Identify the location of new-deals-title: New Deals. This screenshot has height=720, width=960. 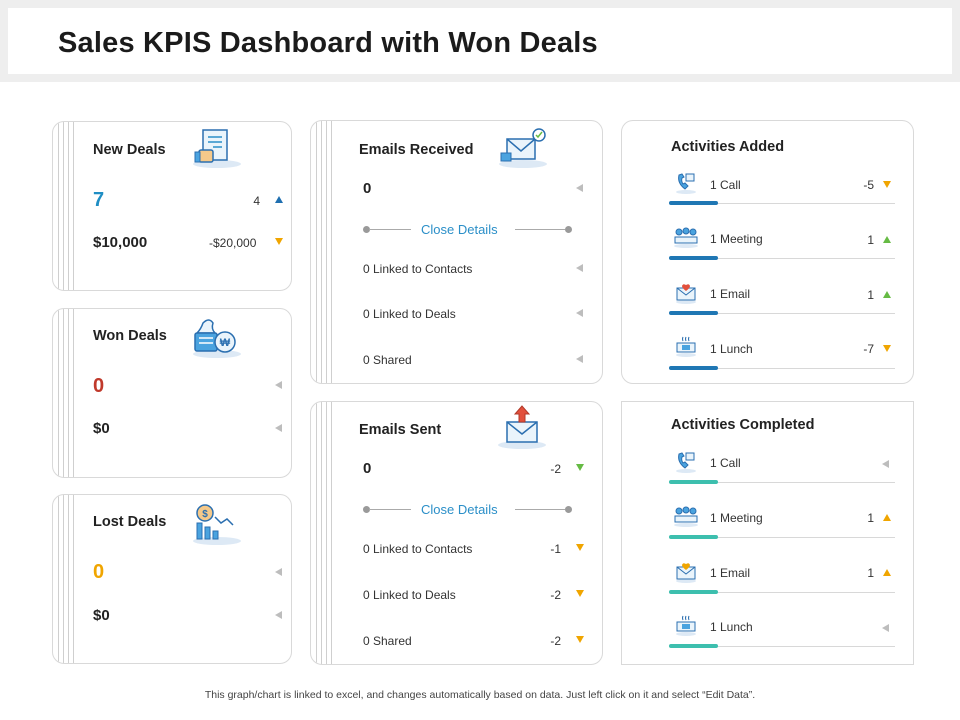
(129, 150).